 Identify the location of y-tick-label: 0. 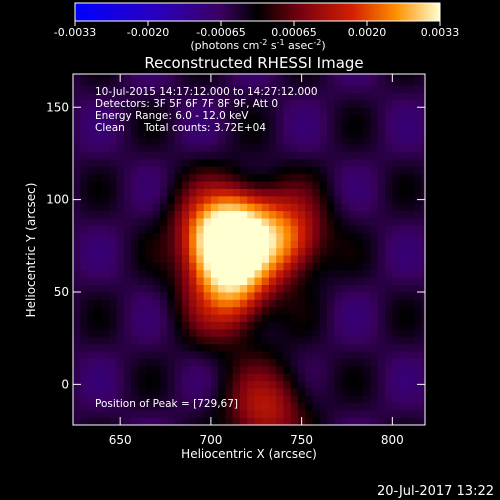
(65, 384).